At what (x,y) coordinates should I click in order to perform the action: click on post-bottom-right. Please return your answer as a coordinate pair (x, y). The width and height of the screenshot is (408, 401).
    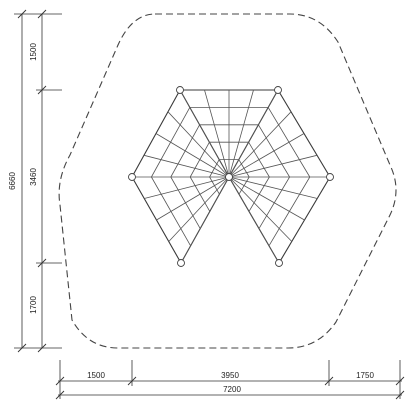
    Looking at the image, I should click on (279, 263).